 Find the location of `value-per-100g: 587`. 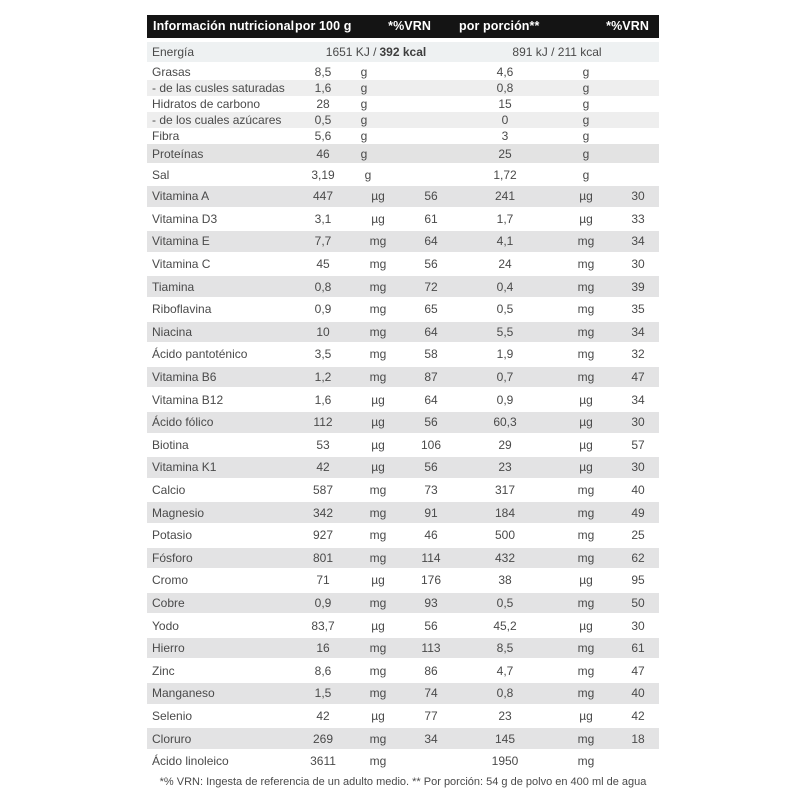

value-per-100g: 587 is located at coordinates (323, 490).